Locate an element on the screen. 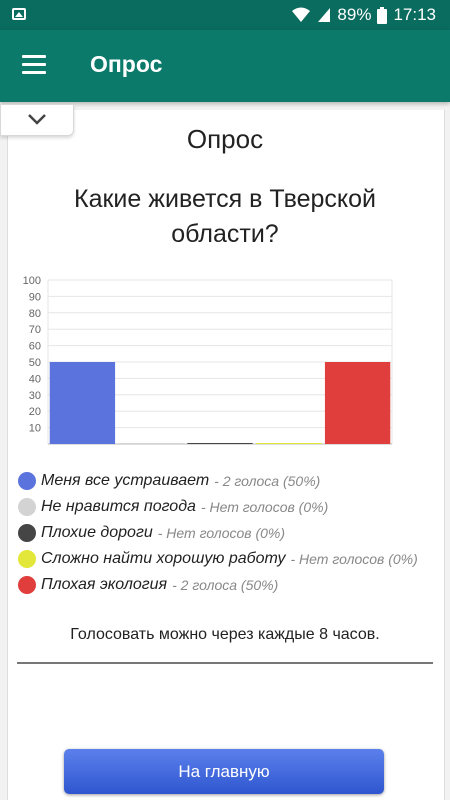 The width and height of the screenshot is (450, 800). collapse-toggle is located at coordinates (37, 120).